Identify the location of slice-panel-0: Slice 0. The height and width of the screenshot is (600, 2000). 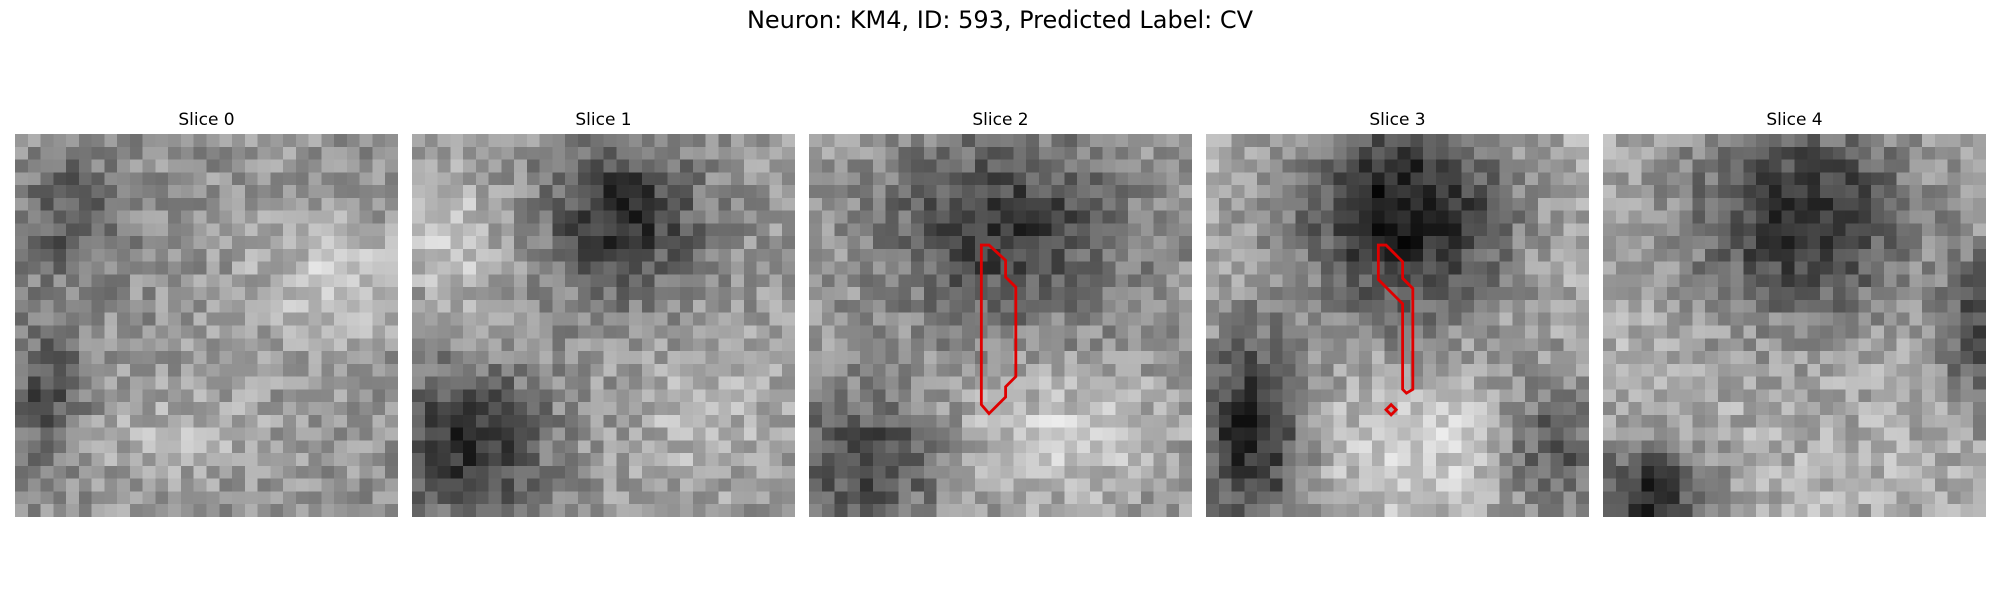
(206, 313).